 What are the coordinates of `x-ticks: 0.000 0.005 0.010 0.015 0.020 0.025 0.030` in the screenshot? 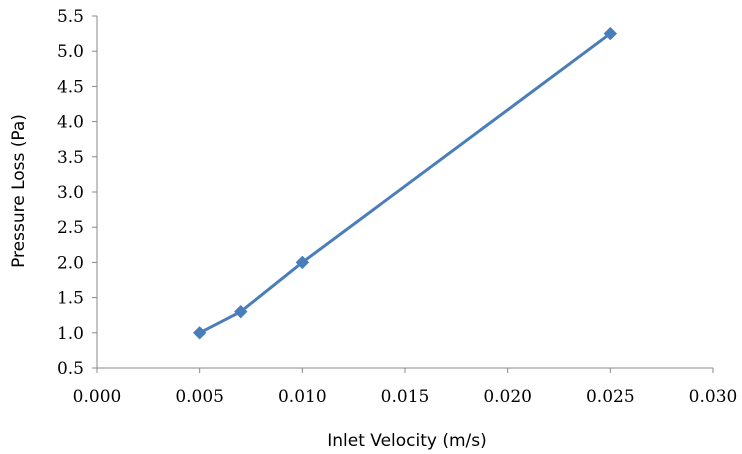 It's located at (405, 387).